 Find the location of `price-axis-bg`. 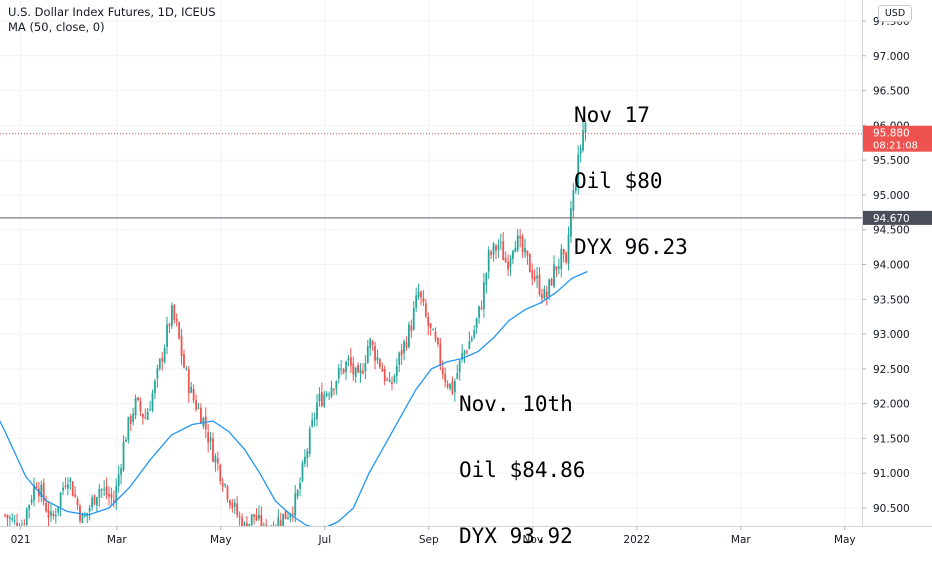

price-axis-bg is located at coordinates (897, 275).